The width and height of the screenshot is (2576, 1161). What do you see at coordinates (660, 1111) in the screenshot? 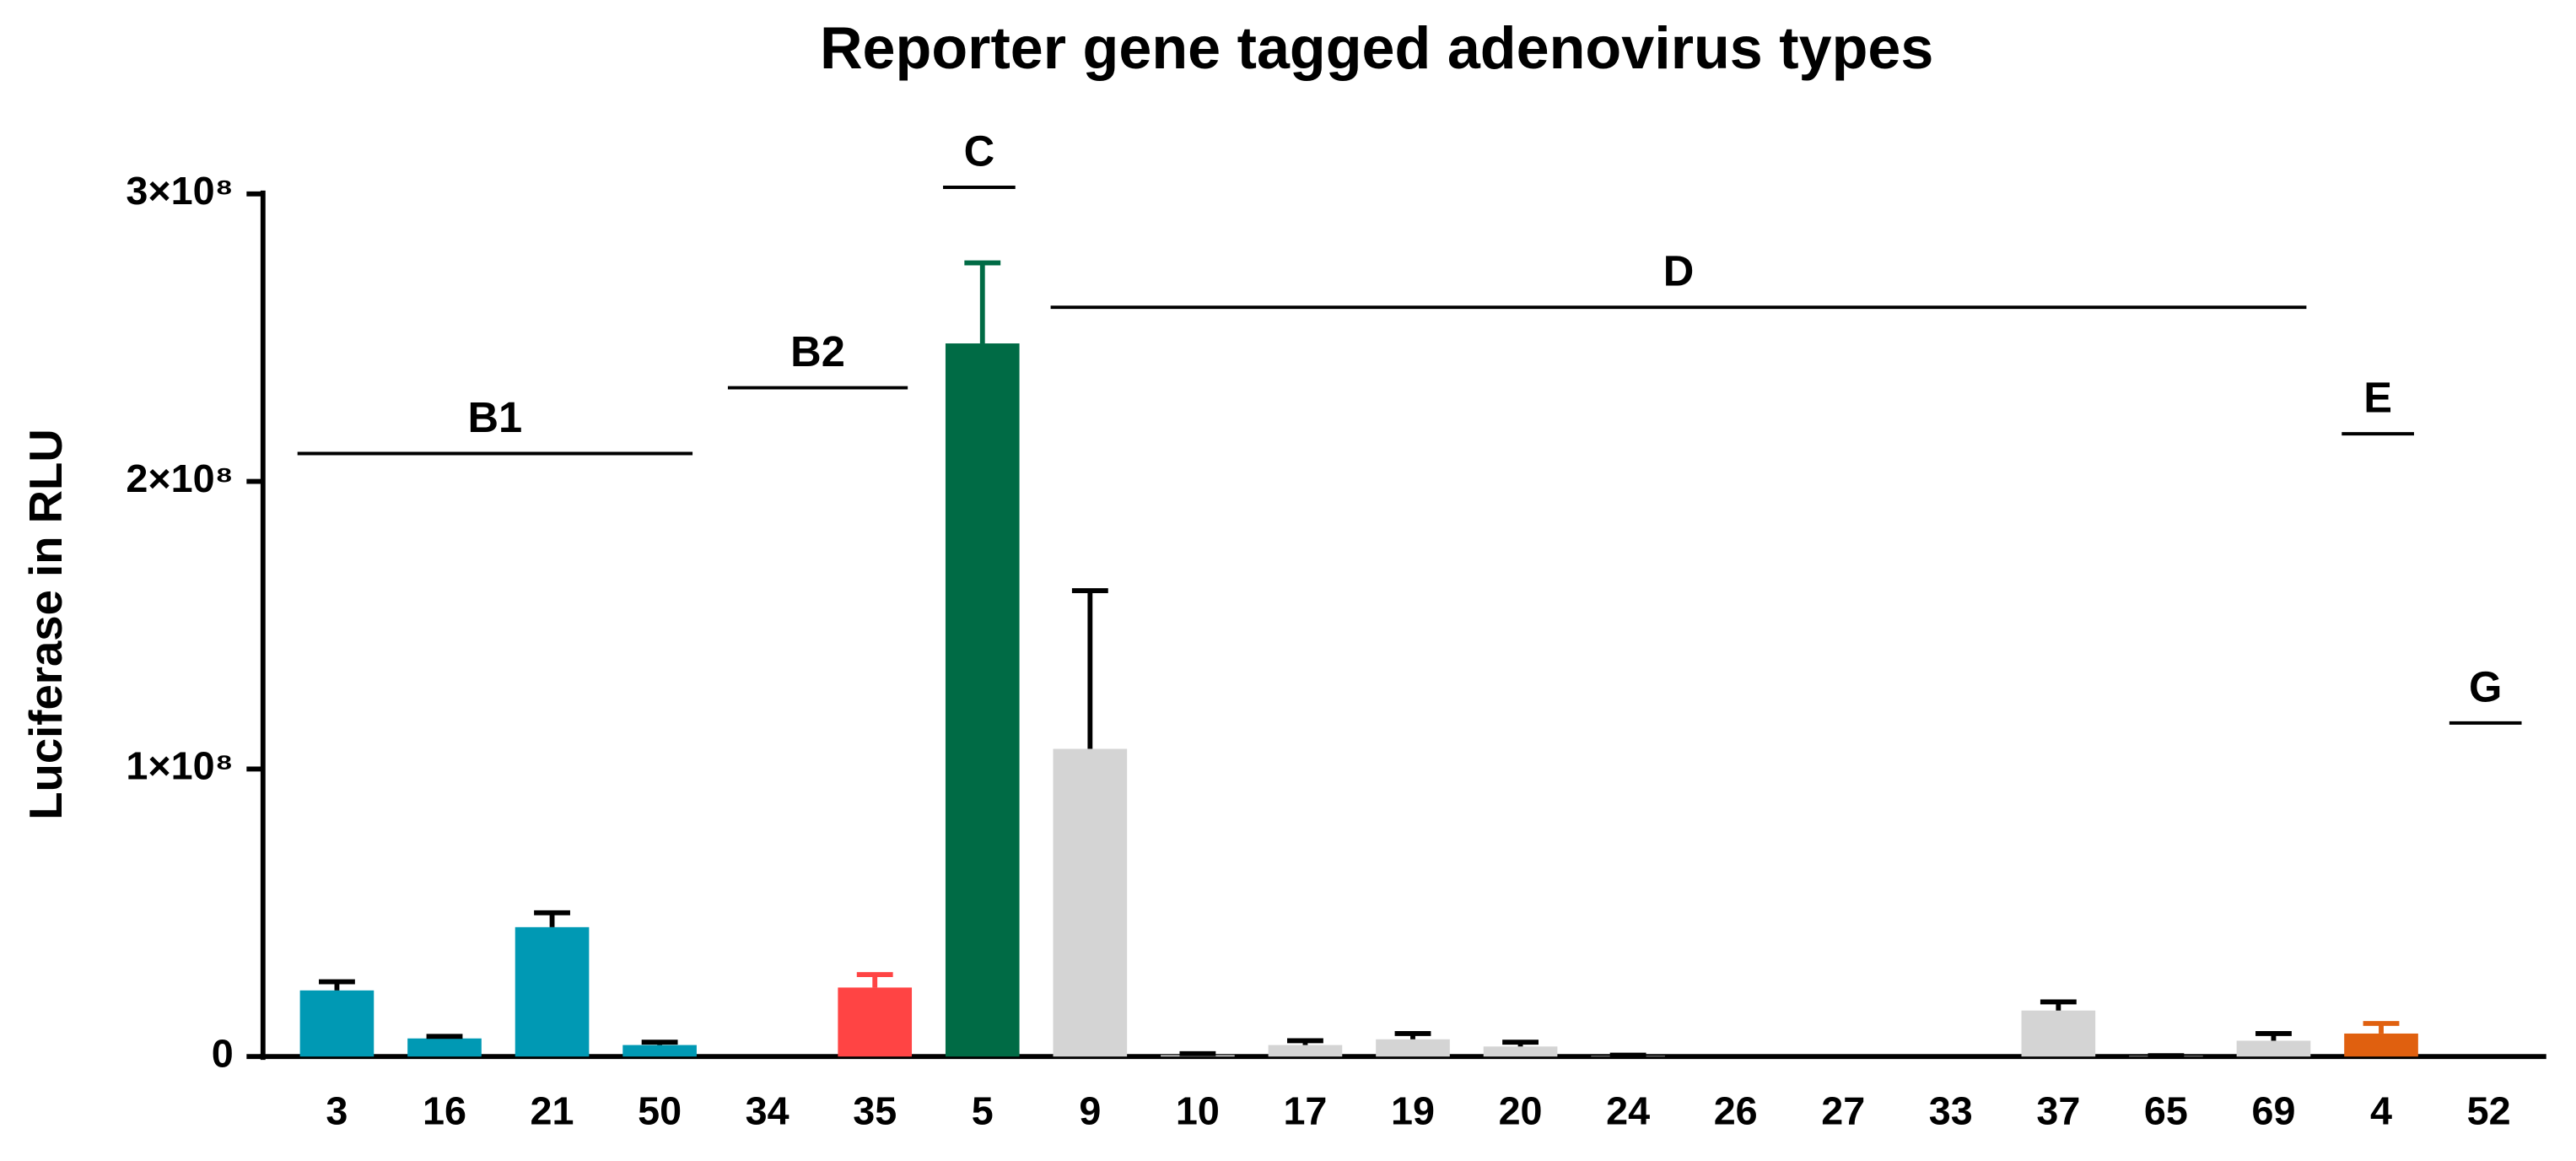
I see `x-tick-label: 50` at bounding box center [660, 1111].